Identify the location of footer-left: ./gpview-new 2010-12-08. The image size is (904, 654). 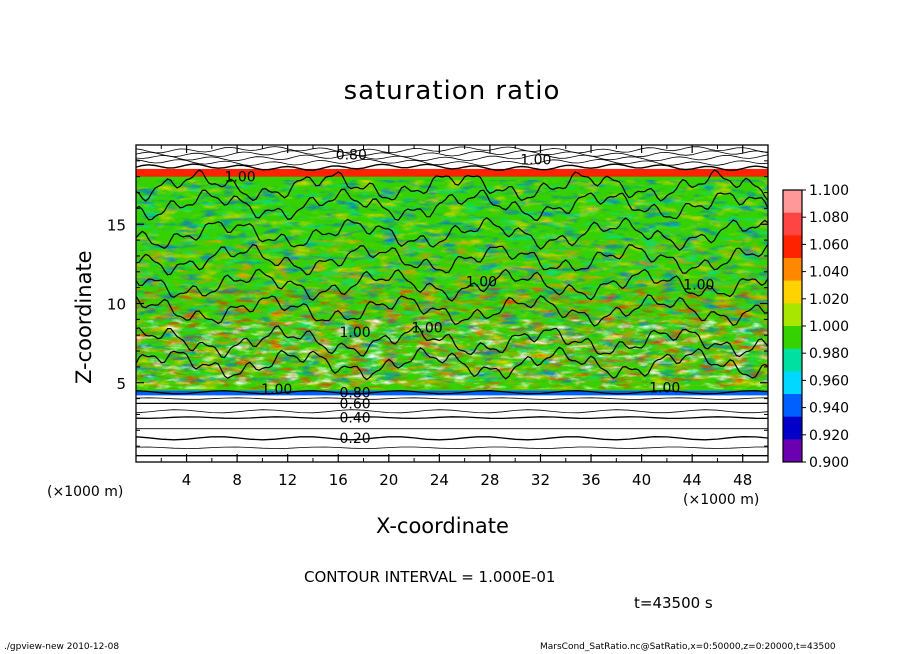
(62, 647).